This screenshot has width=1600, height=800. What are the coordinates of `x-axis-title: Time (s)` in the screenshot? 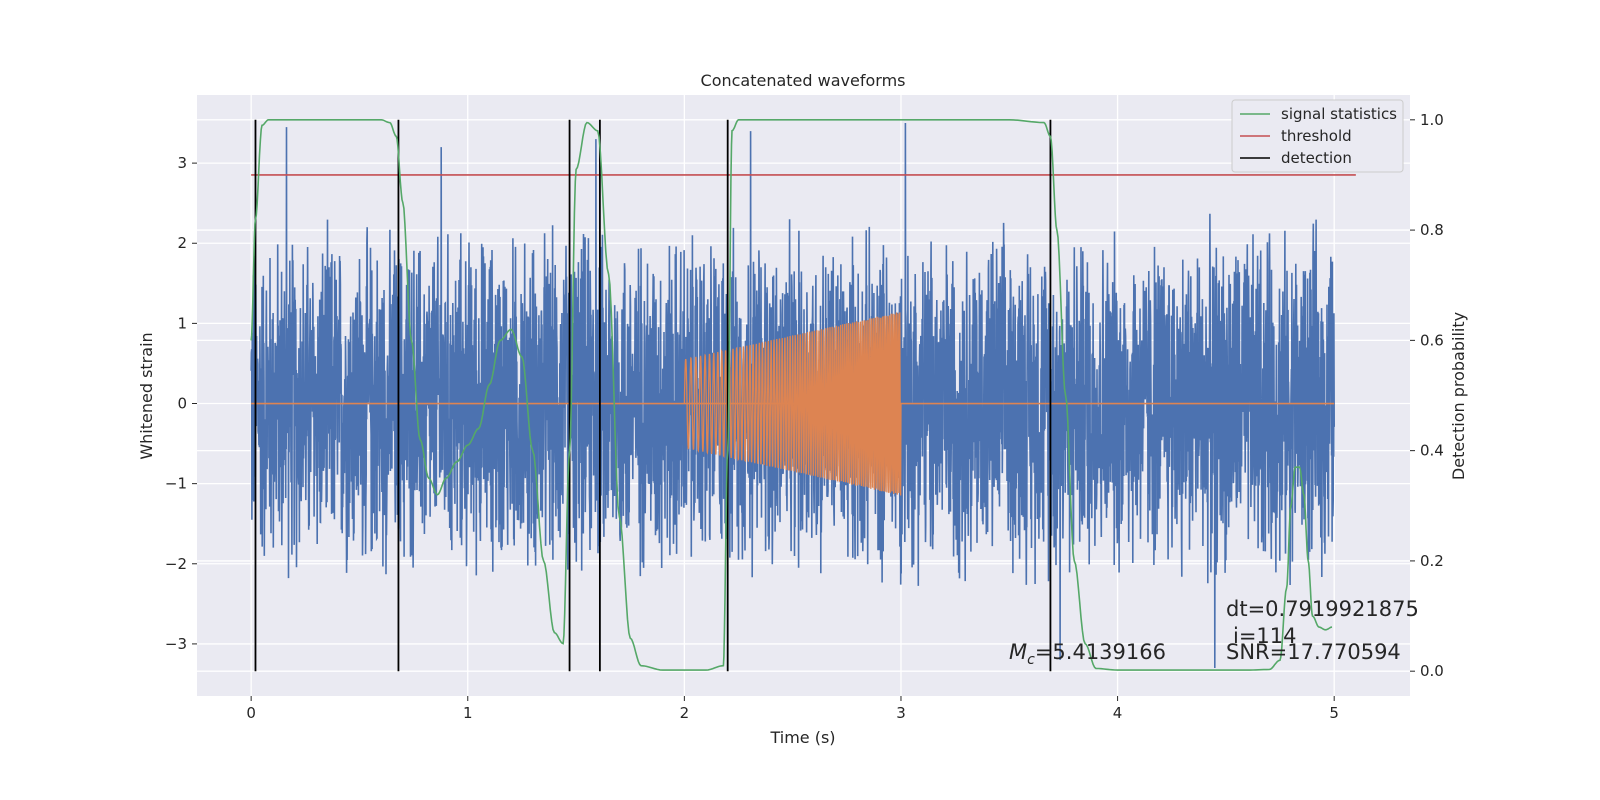 It's located at (802, 737).